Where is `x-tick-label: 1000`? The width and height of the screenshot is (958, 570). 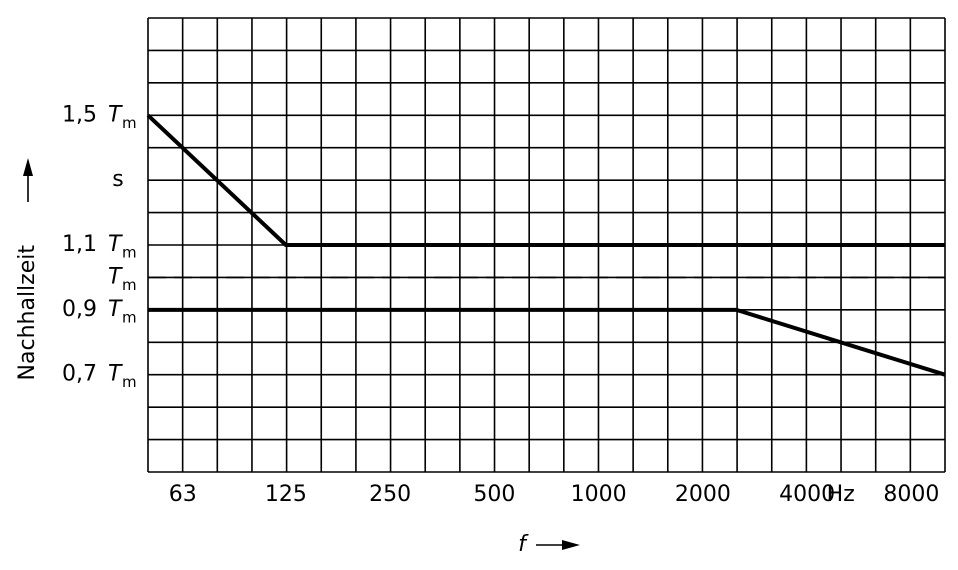
x-tick-label: 1000 is located at coordinates (599, 494).